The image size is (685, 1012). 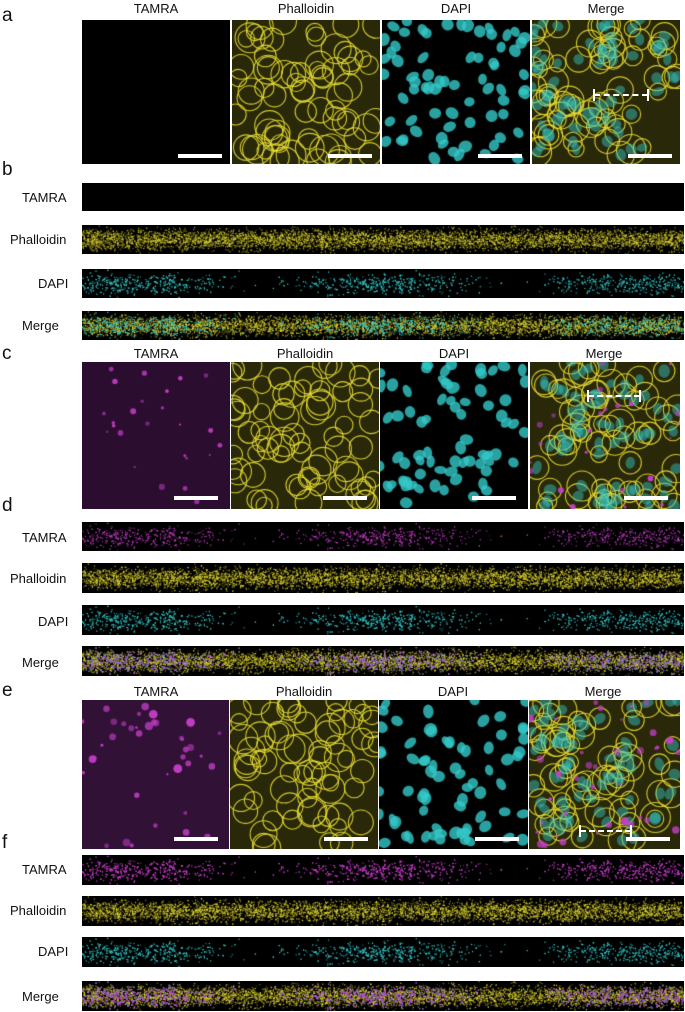 What do you see at coordinates (454, 435) in the screenshot?
I see `panel-c-dapi-image` at bounding box center [454, 435].